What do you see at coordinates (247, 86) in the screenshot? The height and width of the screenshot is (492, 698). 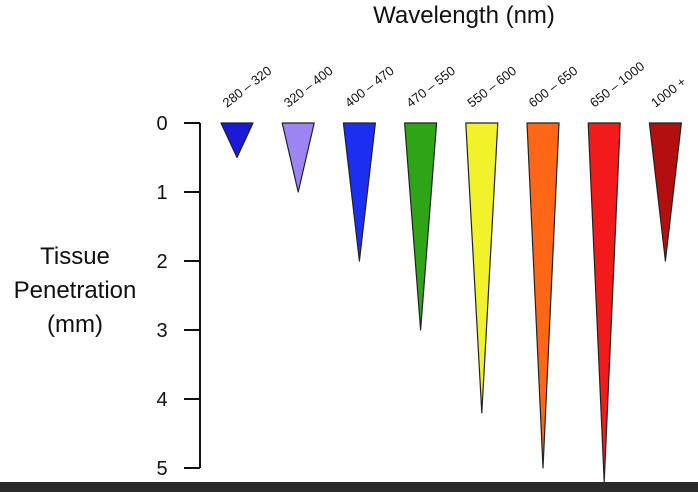 I see `x-tick-label: 280 – 320` at bounding box center [247, 86].